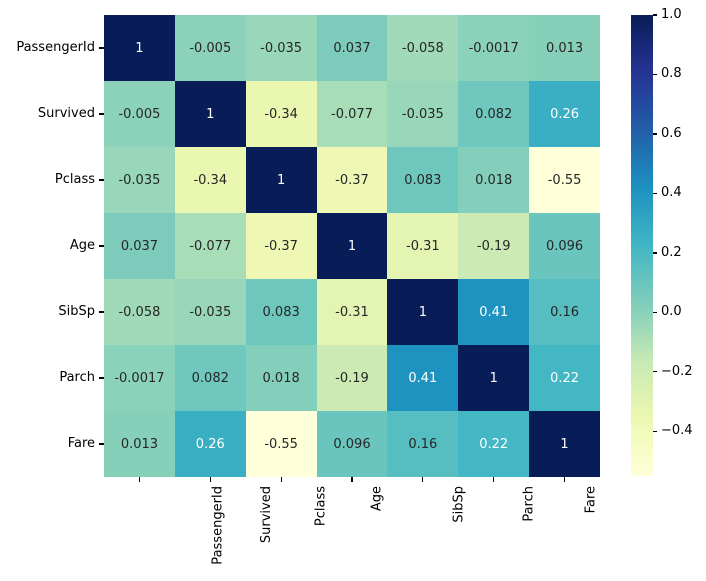 The image size is (706, 581). Describe the element at coordinates (671, 133) in the screenshot. I see `colorbar-tick-label: 0.6` at that location.